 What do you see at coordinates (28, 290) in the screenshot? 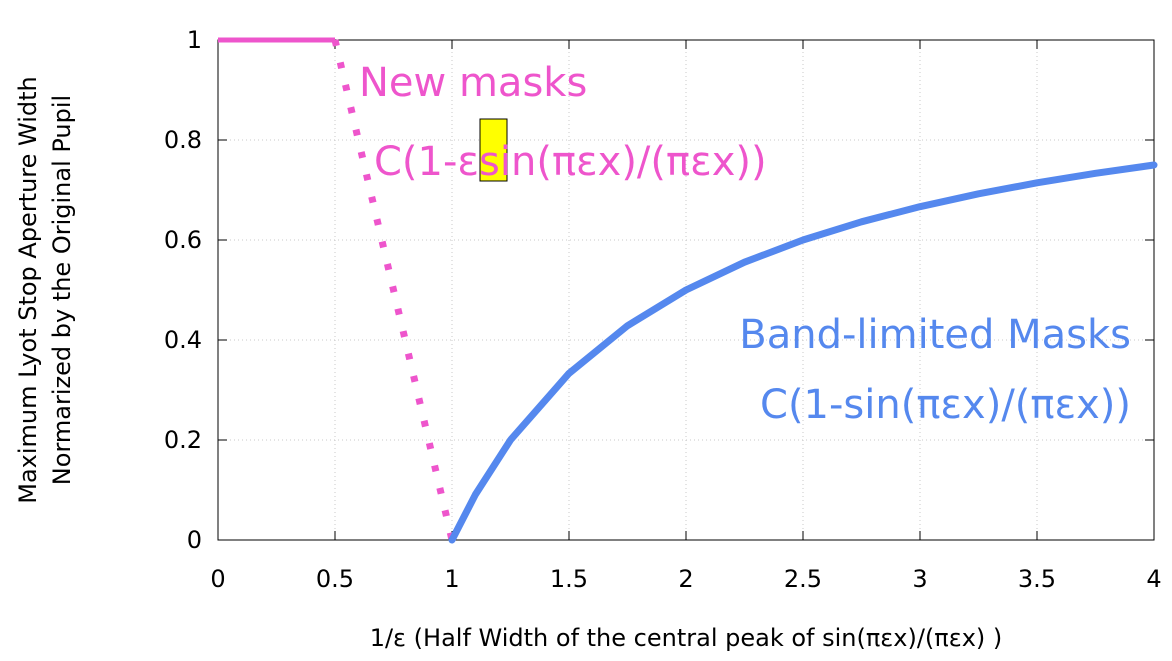
I see `y-axis-label-line-1: Maximum Lyot Stop Aperture Width` at bounding box center [28, 290].